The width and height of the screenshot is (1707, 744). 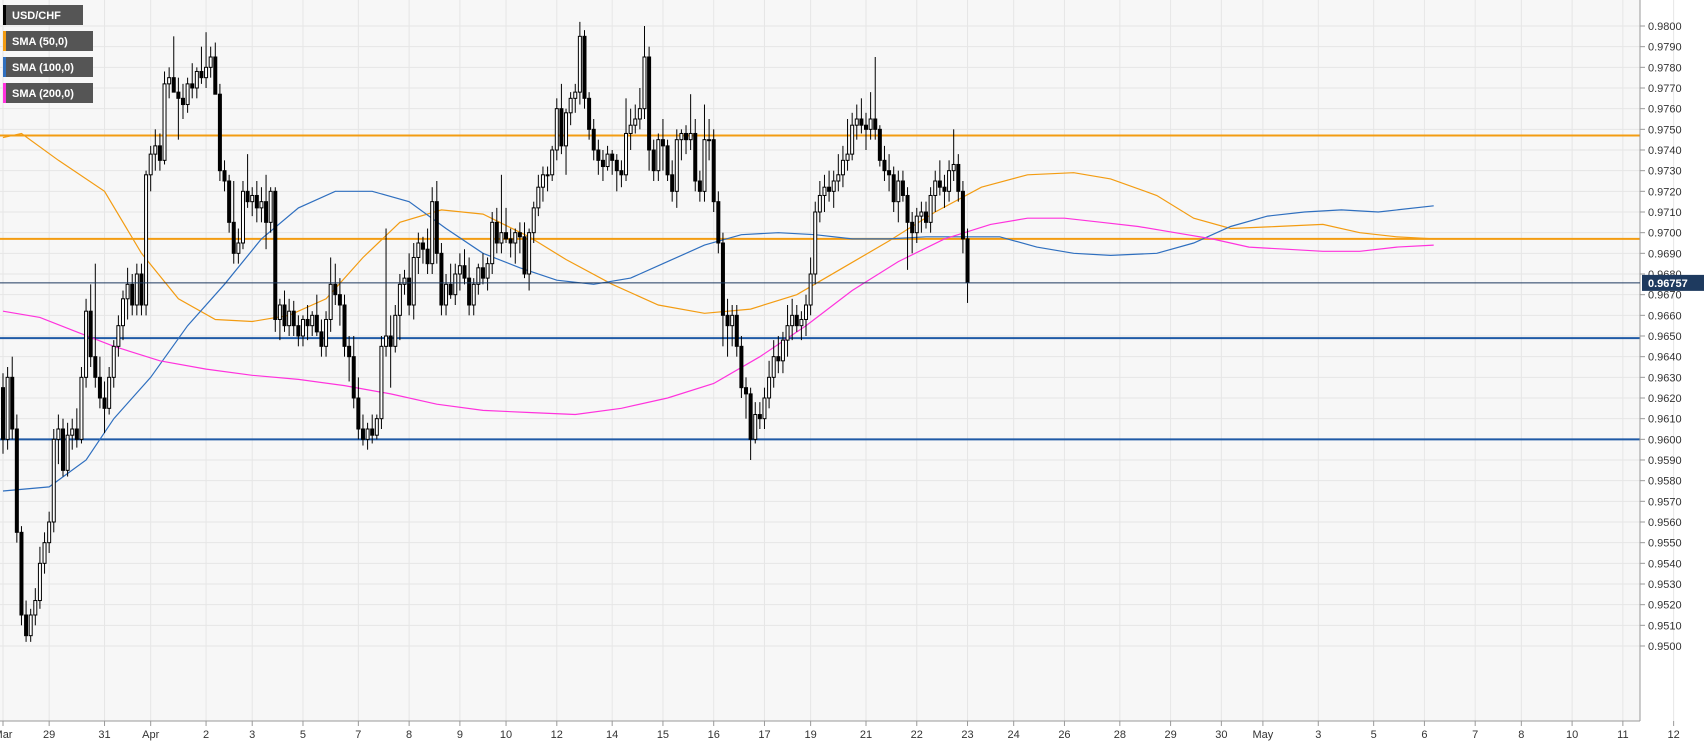 What do you see at coordinates (40, 42) in the screenshot?
I see `legend-item-label: SMA (50,0)` at bounding box center [40, 42].